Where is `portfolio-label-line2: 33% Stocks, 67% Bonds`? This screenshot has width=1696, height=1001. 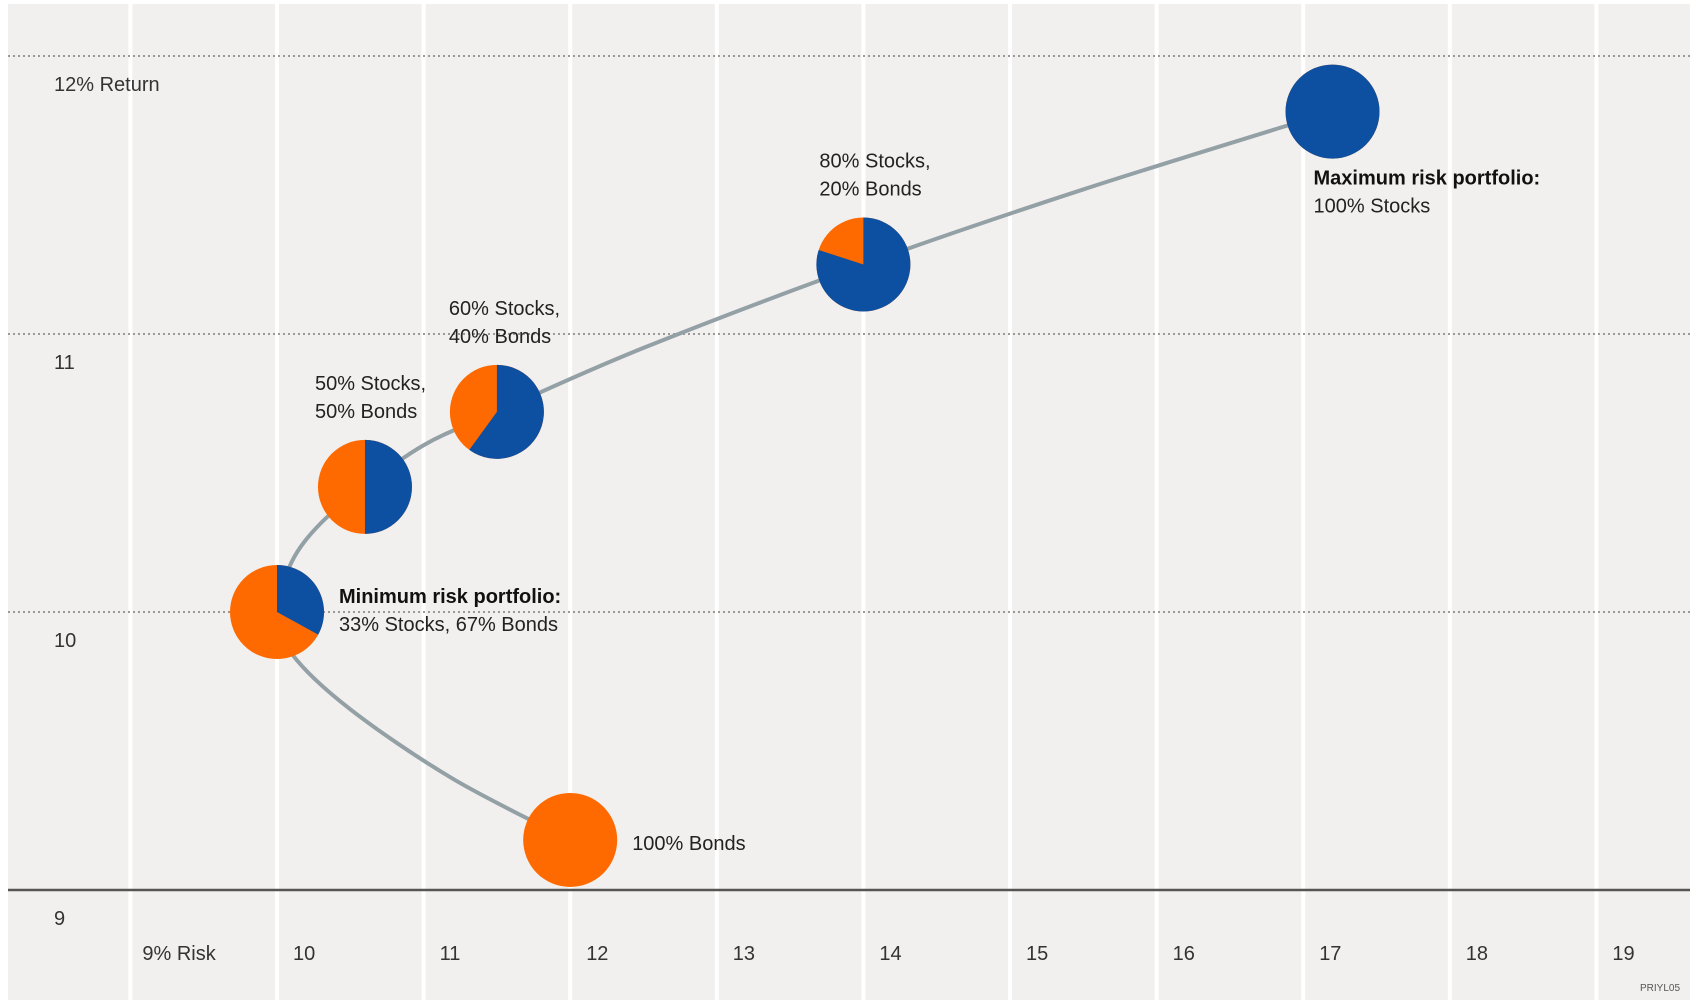 portfolio-label-line2: 33% Stocks, 67% Bonds is located at coordinates (448, 625).